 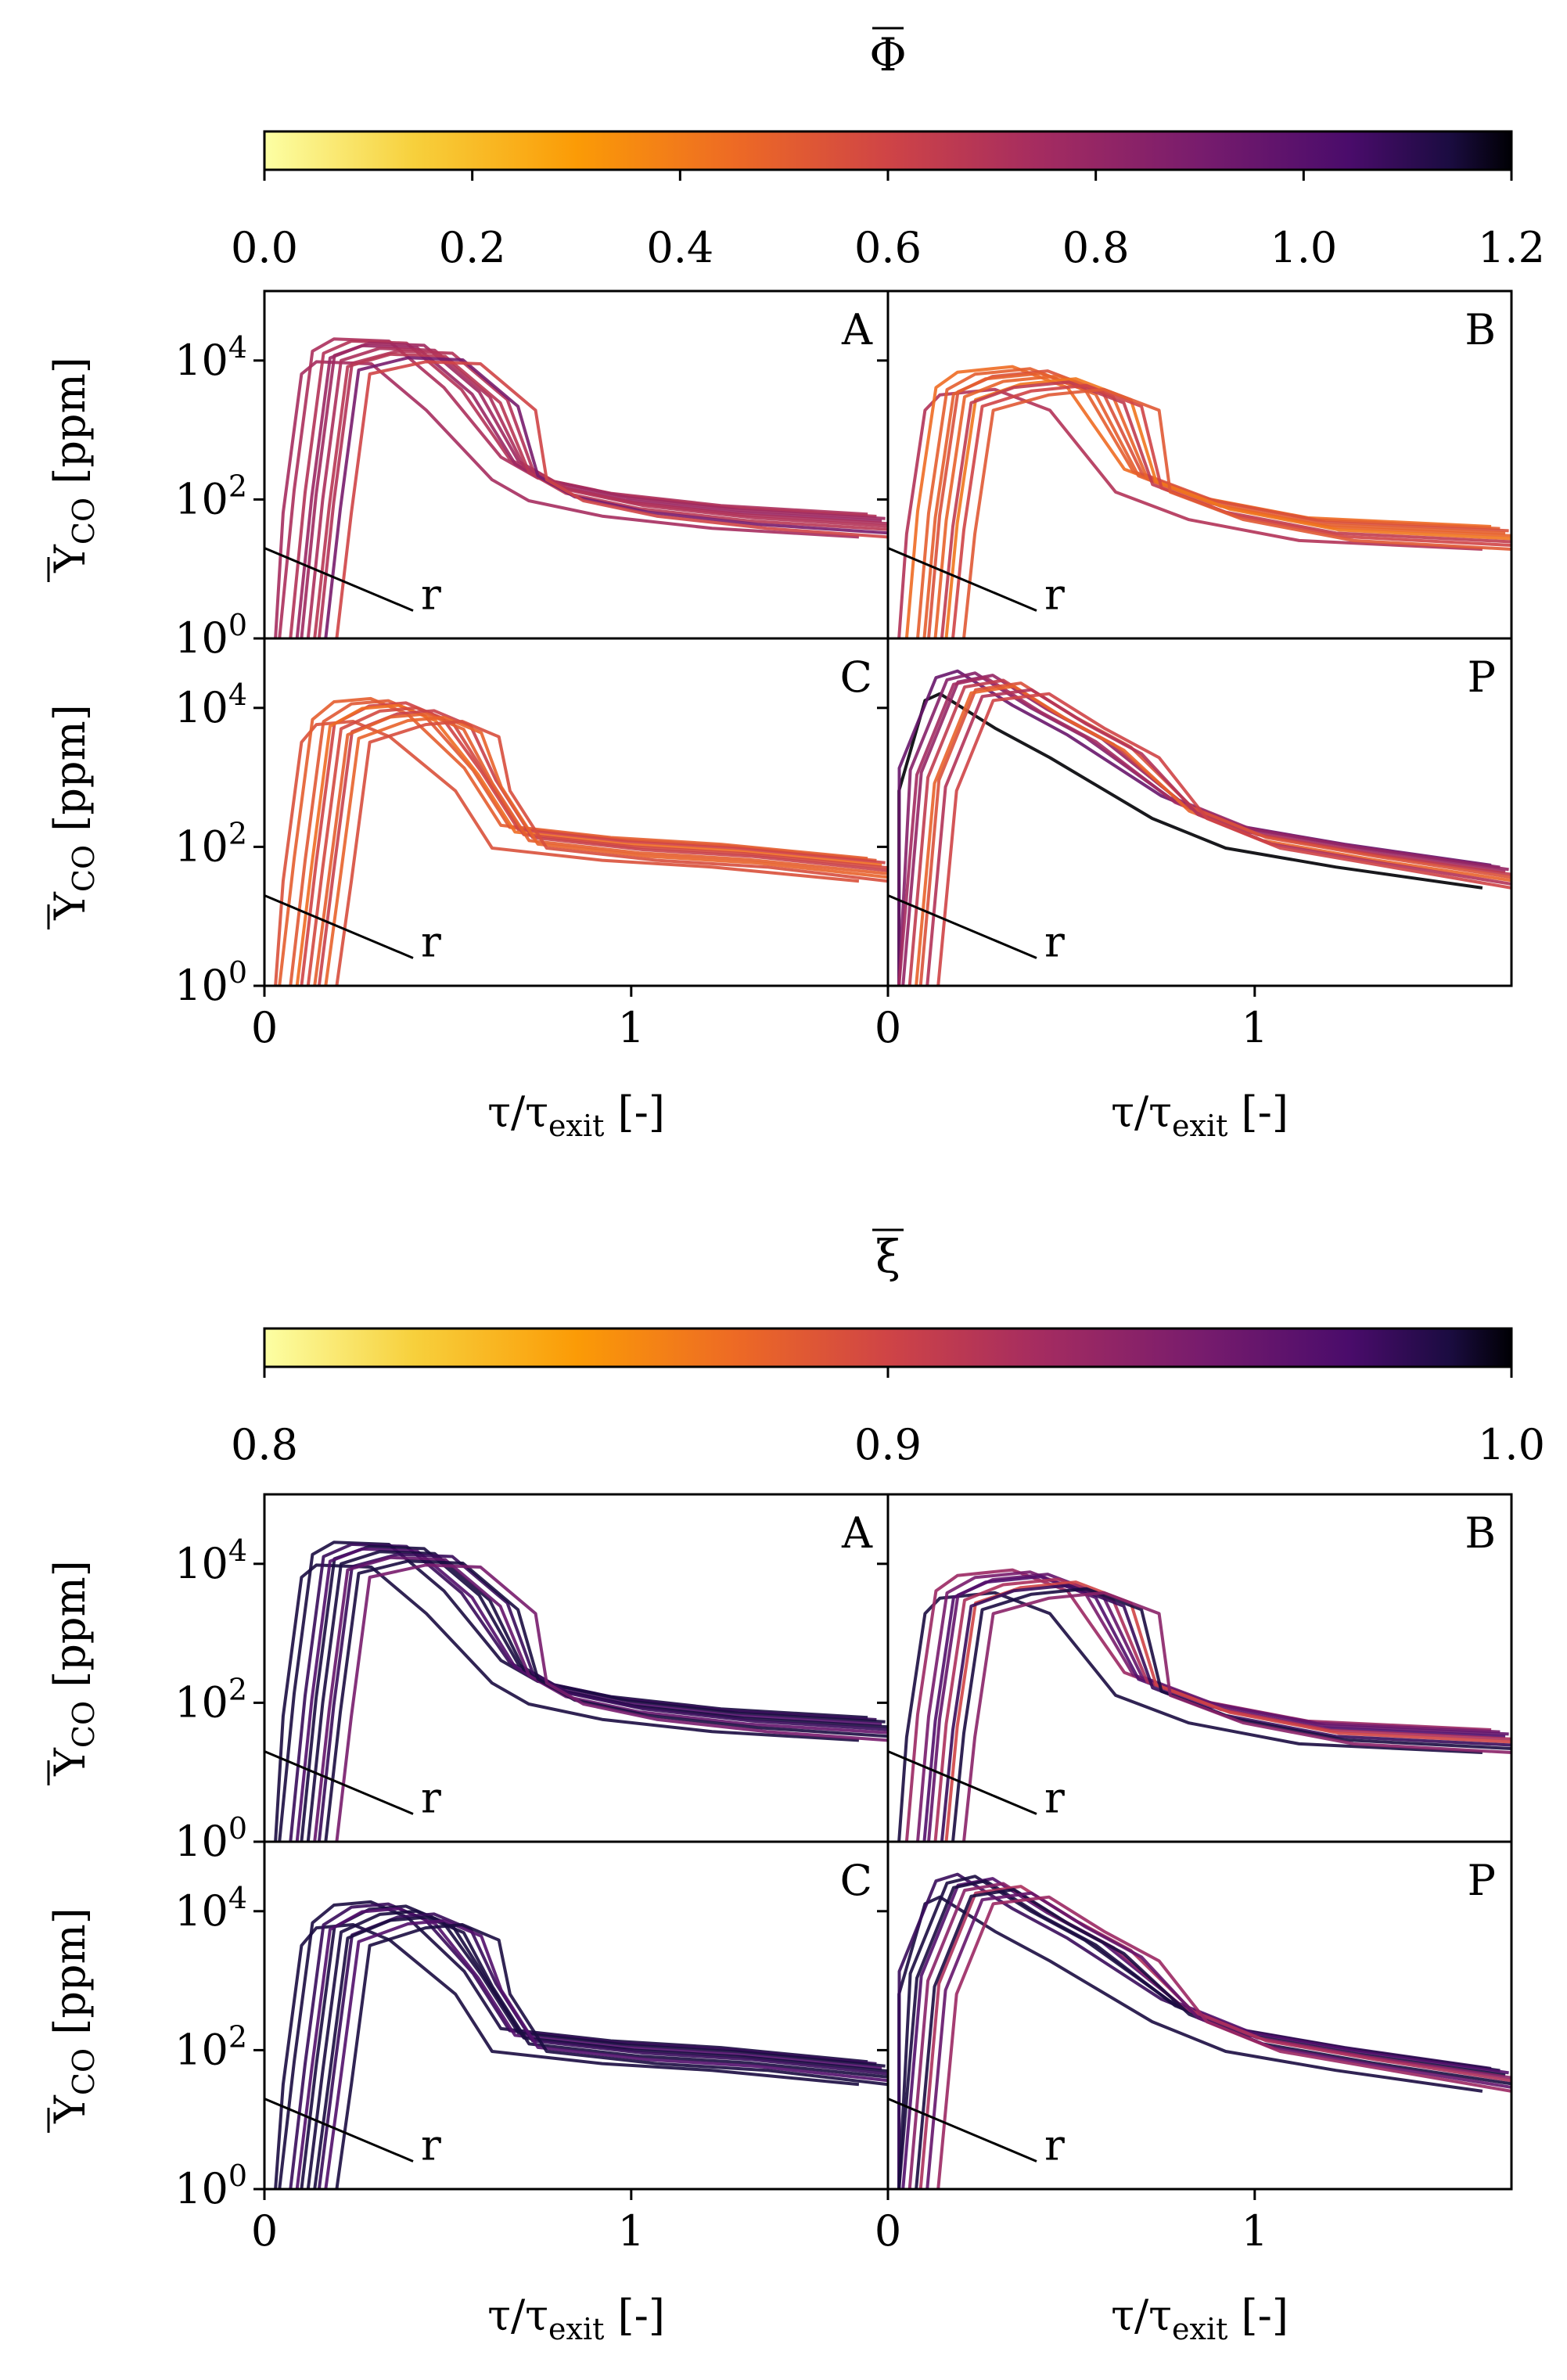 What do you see at coordinates (679, 247) in the screenshot?
I see `colorbar-tick-label: 0.4` at bounding box center [679, 247].